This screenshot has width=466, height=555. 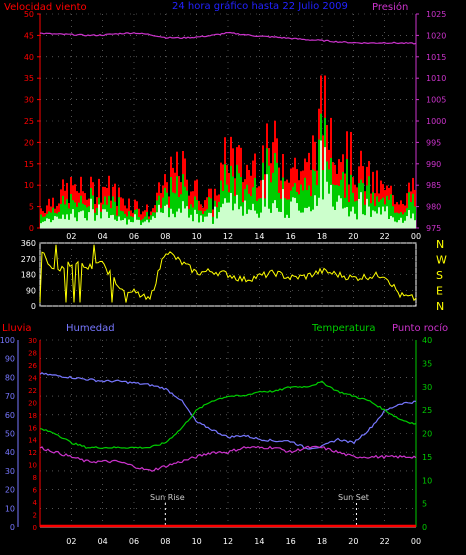 I want to click on top-x-tick-label: 16, so click(x=291, y=236).